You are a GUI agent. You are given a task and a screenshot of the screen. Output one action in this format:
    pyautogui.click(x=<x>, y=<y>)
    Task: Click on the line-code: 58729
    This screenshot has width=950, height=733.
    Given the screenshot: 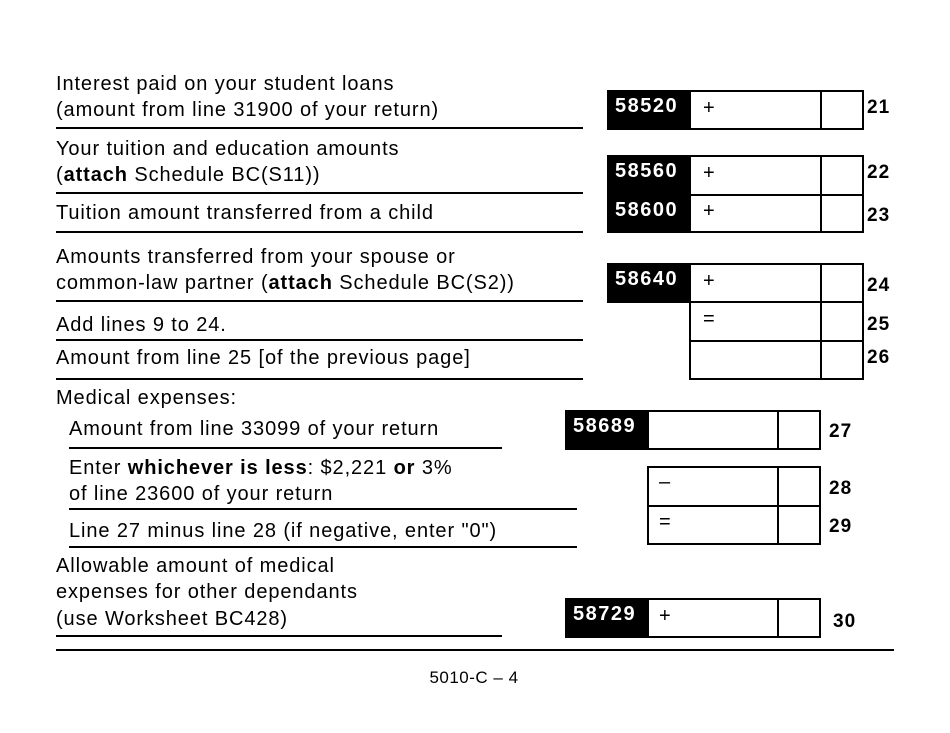 What is the action you would take?
    pyautogui.click(x=607, y=618)
    